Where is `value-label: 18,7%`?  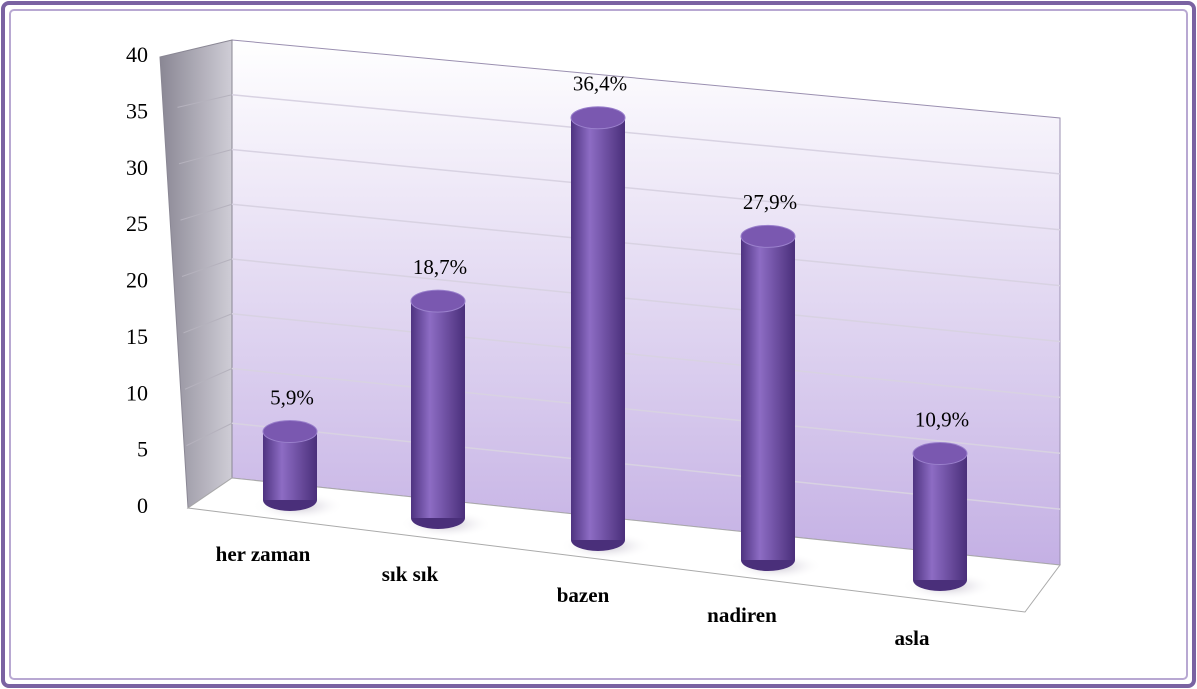
value-label: 18,7% is located at coordinates (440, 267).